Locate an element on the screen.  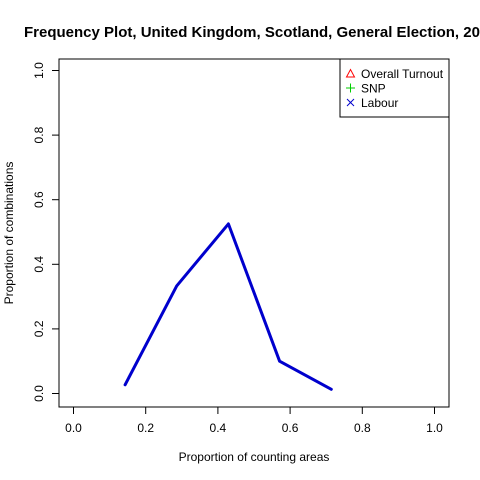
legend-label: Labour is located at coordinates (379, 103).